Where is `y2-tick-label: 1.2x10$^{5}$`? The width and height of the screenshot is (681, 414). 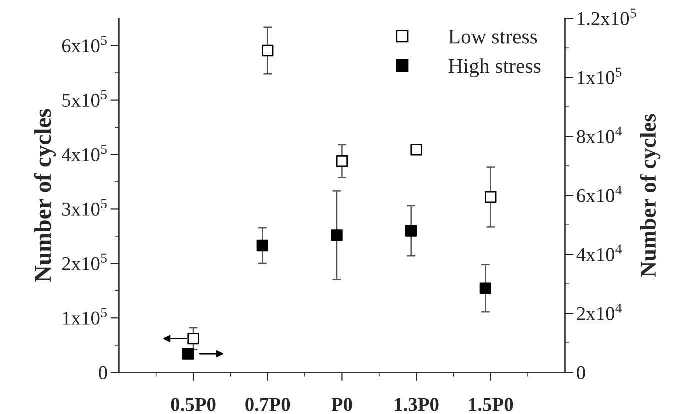
y2-tick-label: 1.2x10$^{5}$ is located at coordinates (607, 17).